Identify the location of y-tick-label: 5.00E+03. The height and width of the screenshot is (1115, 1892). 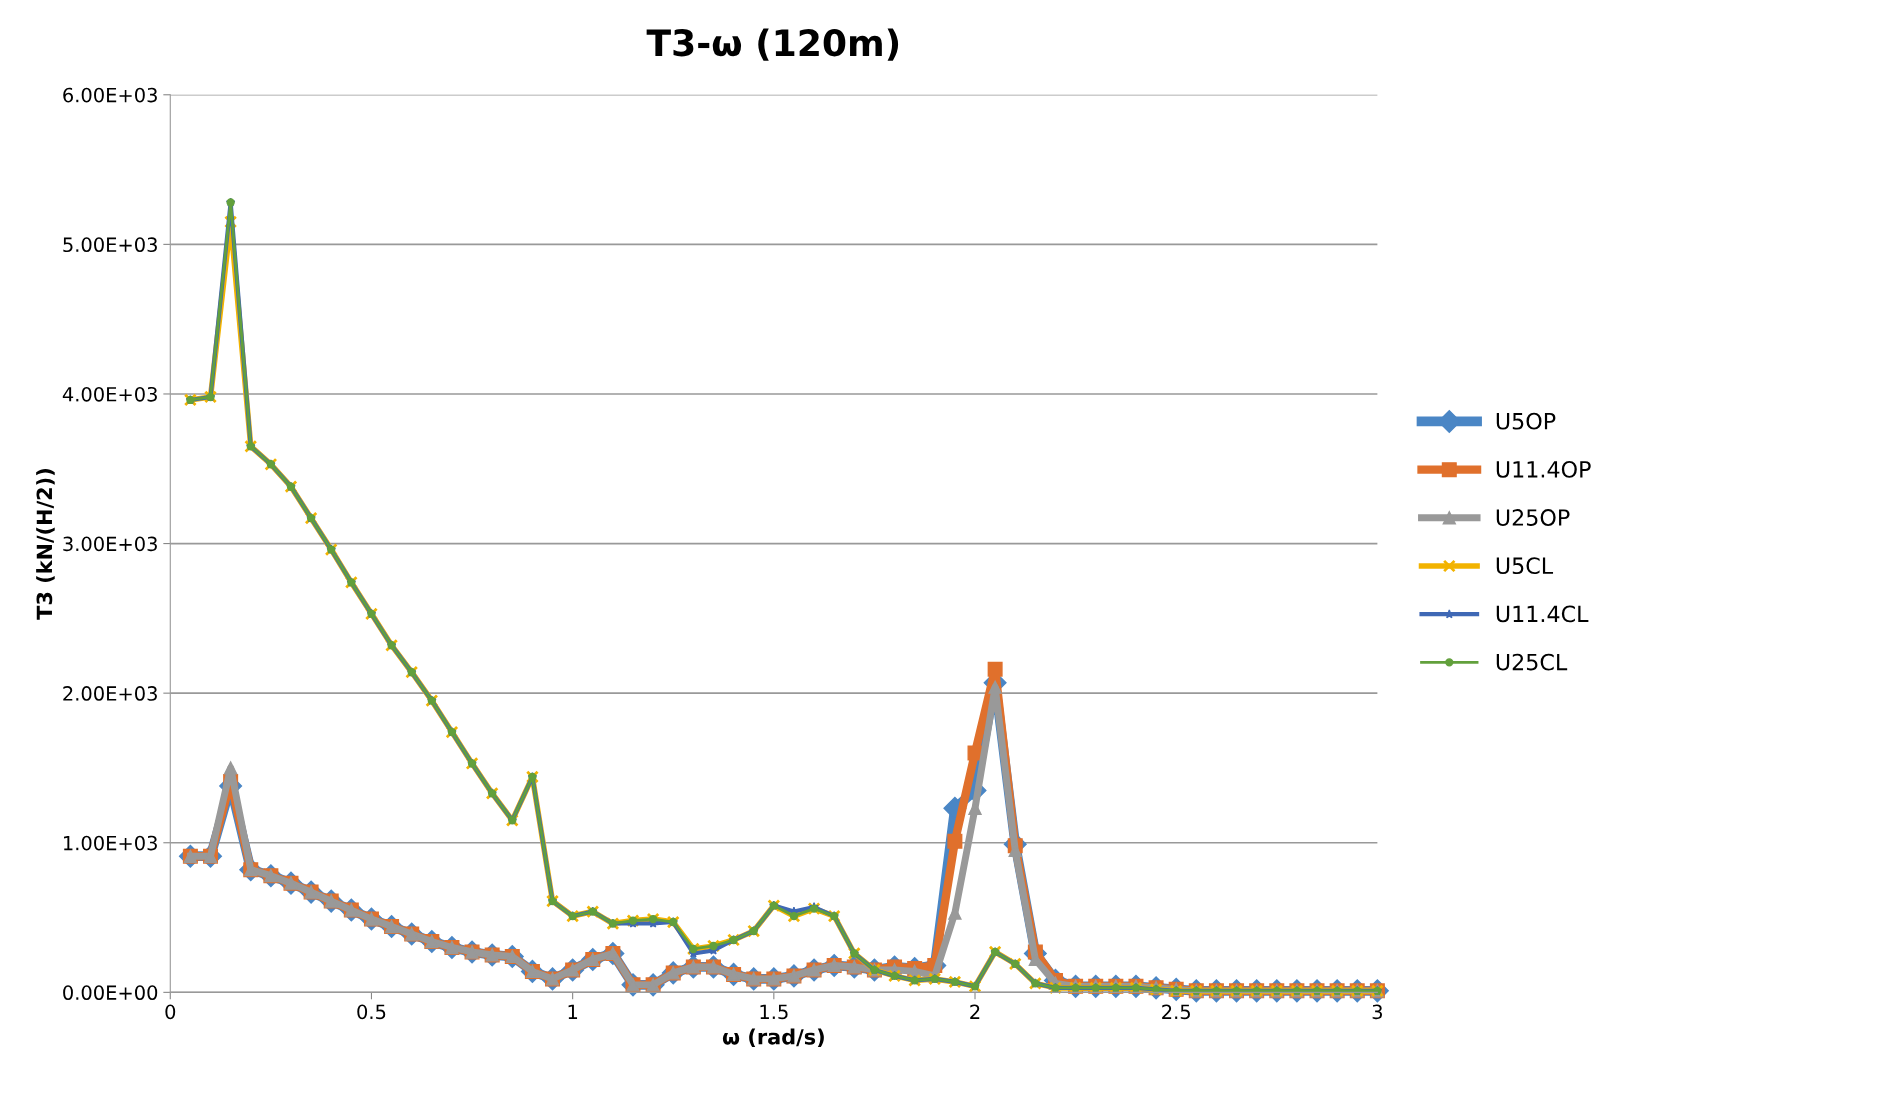
(110, 245).